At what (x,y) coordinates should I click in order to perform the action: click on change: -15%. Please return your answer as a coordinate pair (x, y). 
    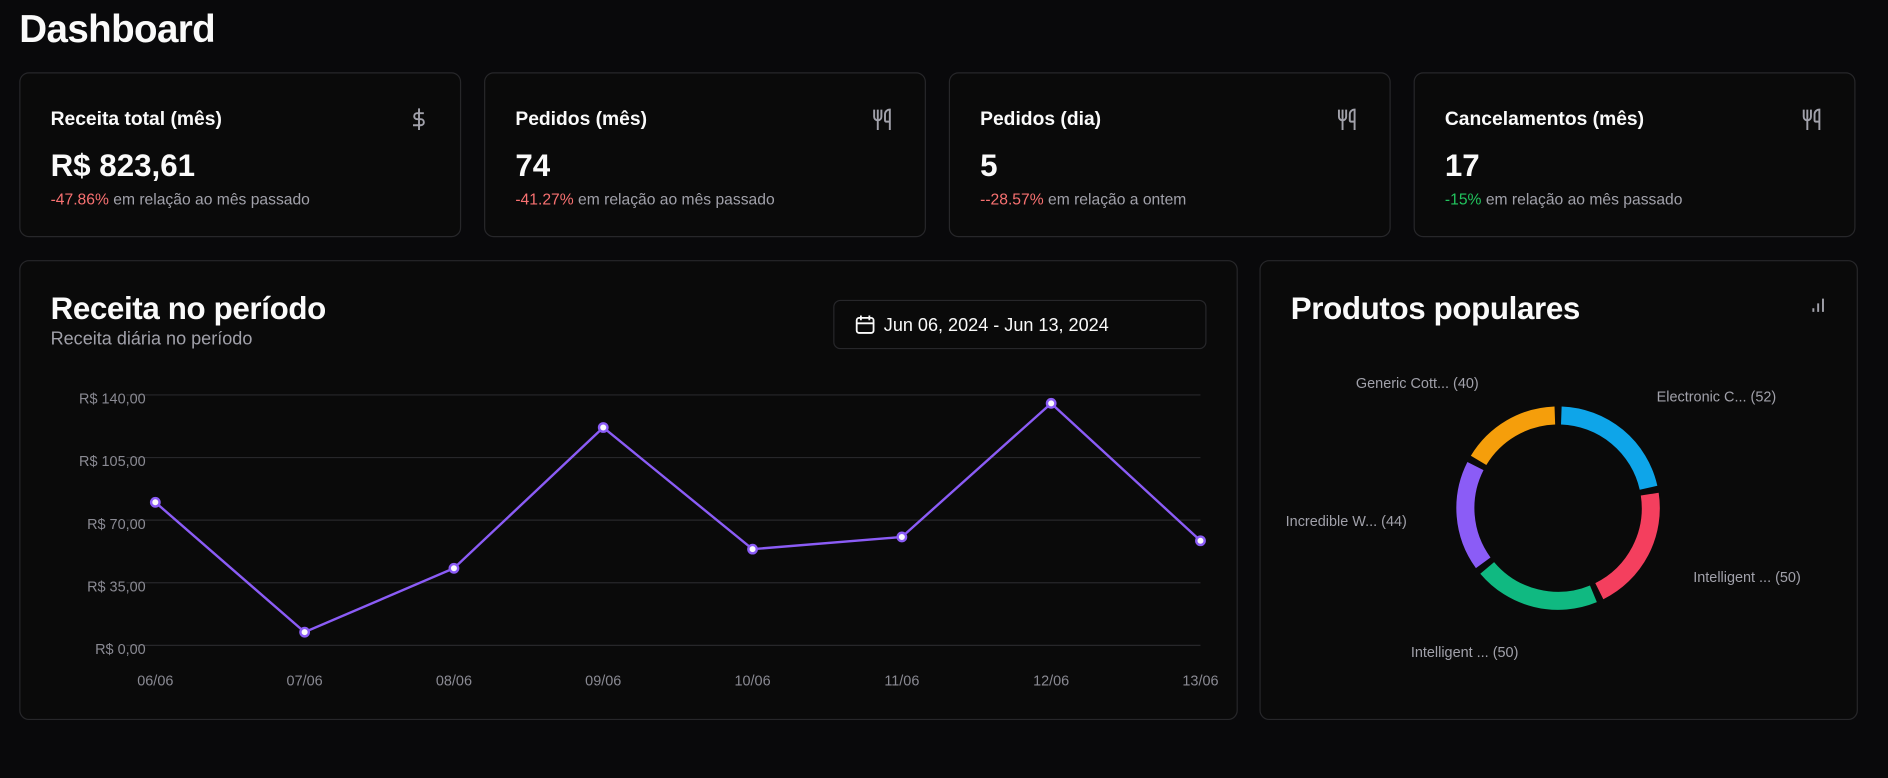
    Looking at the image, I should click on (1463, 199).